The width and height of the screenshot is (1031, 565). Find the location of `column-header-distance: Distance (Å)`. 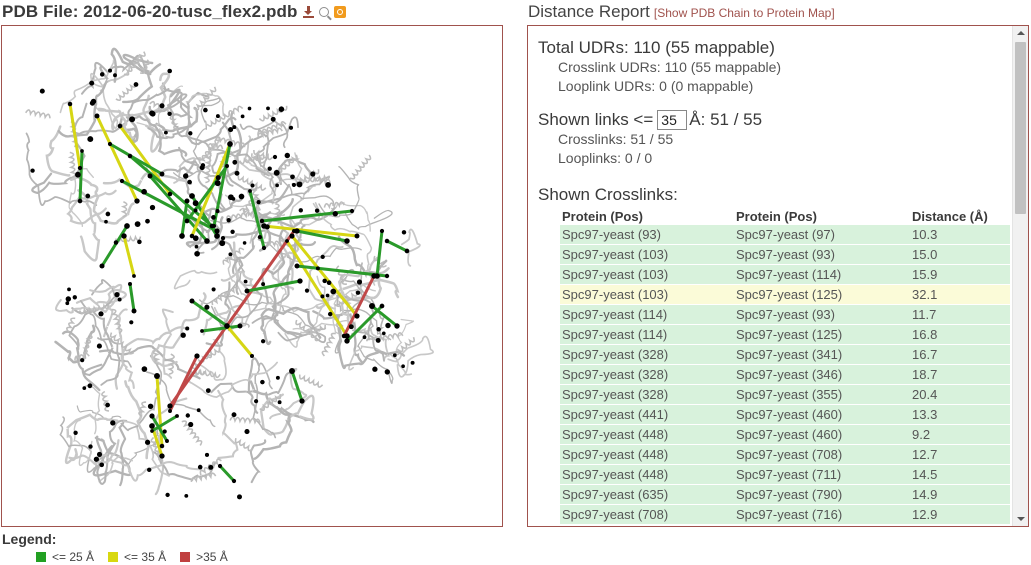

column-header-distance: Distance (Å) is located at coordinates (950, 216).